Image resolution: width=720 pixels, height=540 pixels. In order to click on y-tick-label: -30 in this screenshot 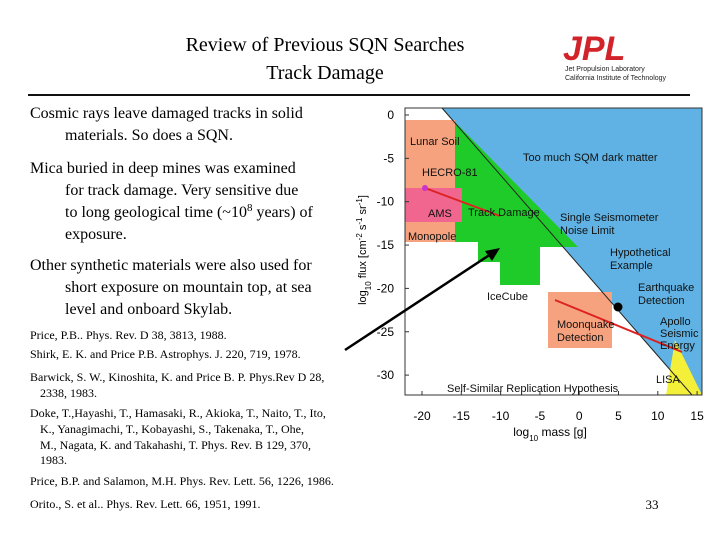, I will do `click(386, 375)`.